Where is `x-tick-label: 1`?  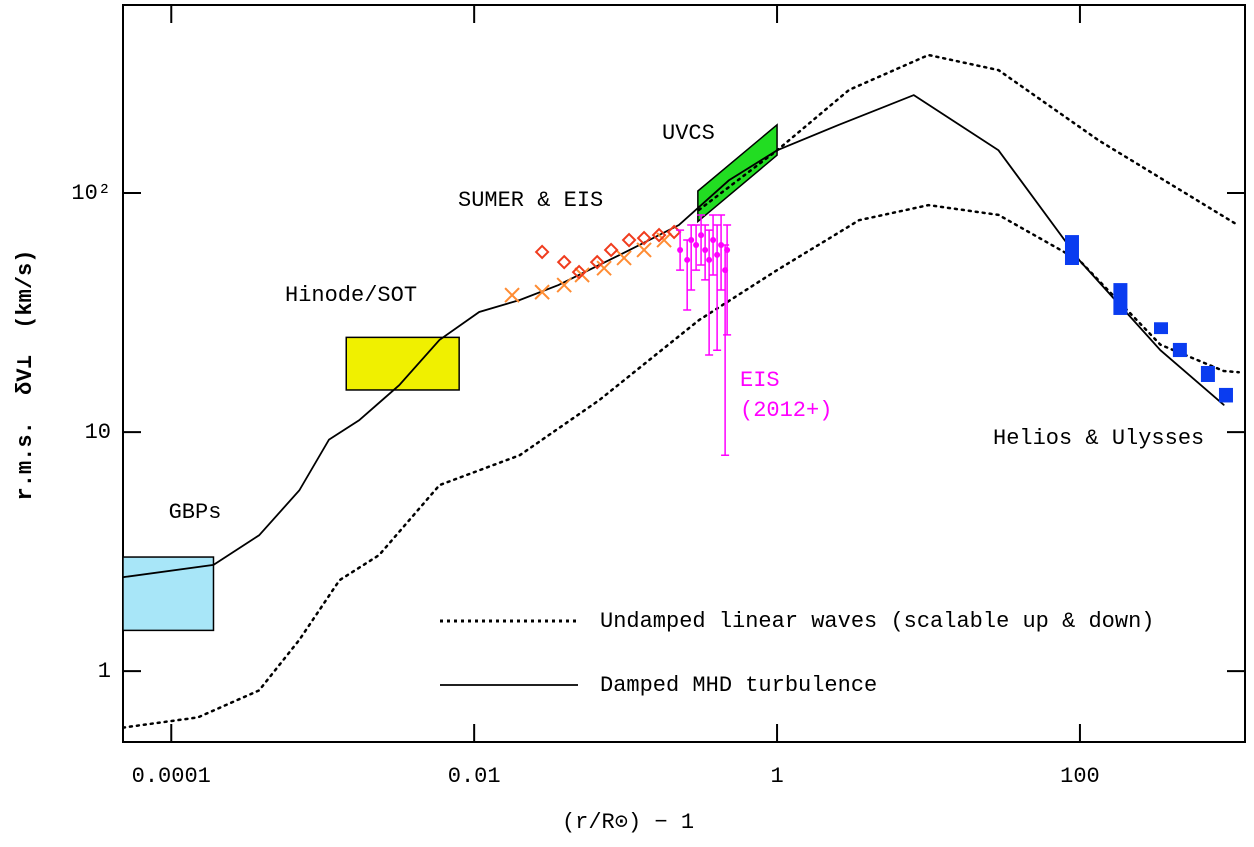 x-tick-label: 1 is located at coordinates (776, 776).